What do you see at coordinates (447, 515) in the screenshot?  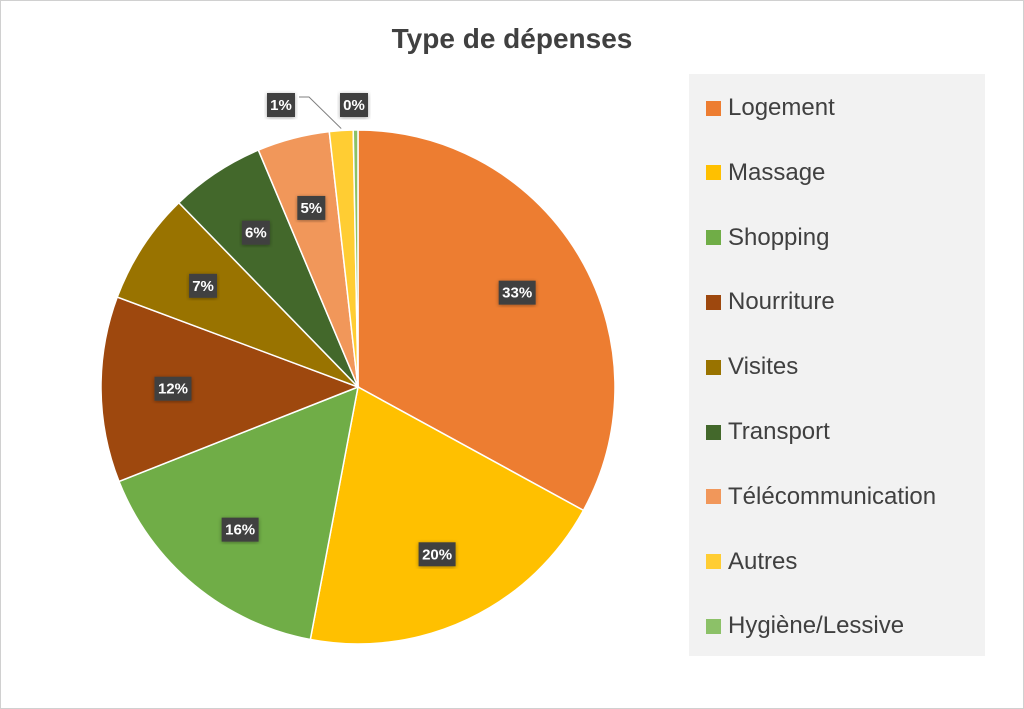 I see `pie-slice-massage` at bounding box center [447, 515].